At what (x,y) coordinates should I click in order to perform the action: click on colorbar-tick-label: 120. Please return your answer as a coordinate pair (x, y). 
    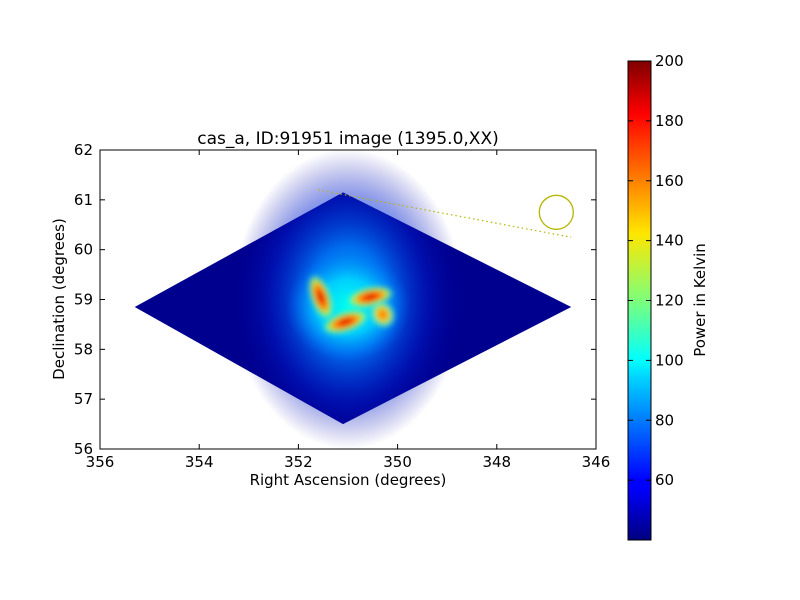
    Looking at the image, I should click on (669, 301).